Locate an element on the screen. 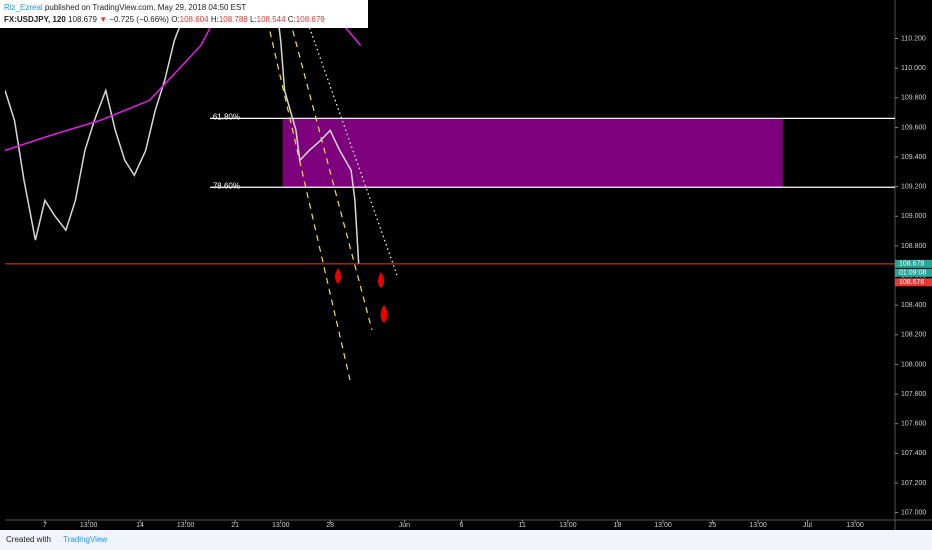  fib-label: 61.80% is located at coordinates (226, 116).